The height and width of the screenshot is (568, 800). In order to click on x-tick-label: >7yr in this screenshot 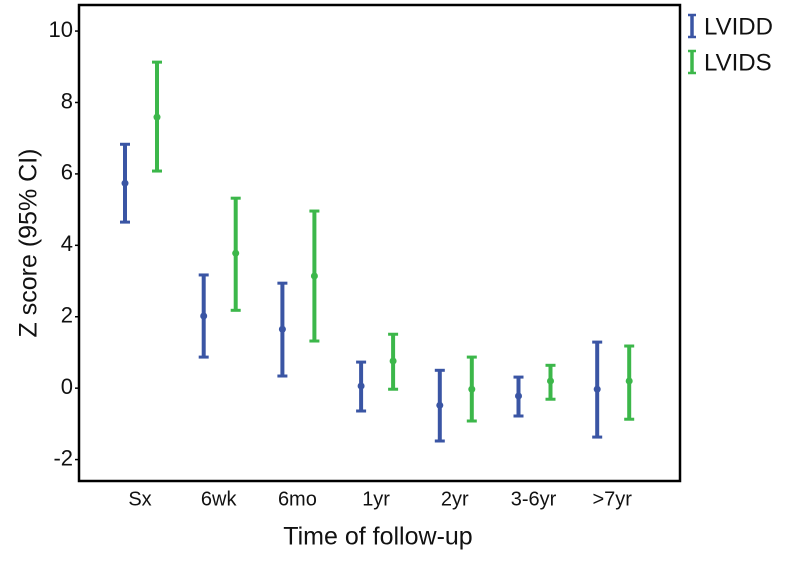, I will do `click(612, 499)`.